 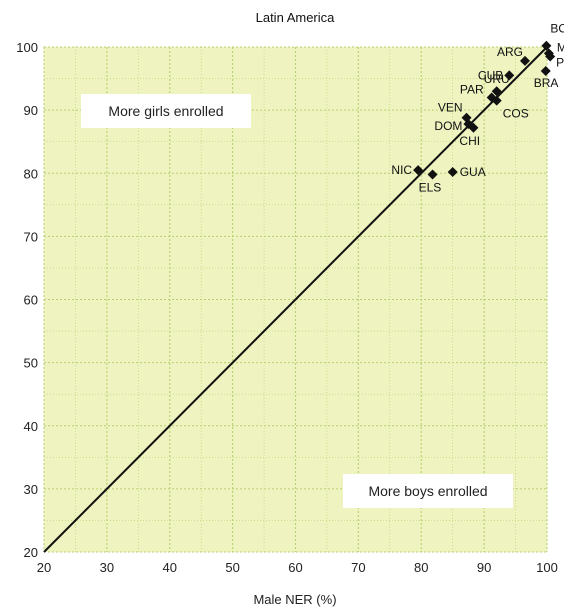 What do you see at coordinates (31, 552) in the screenshot?
I see `y-tick-label: 20` at bounding box center [31, 552].